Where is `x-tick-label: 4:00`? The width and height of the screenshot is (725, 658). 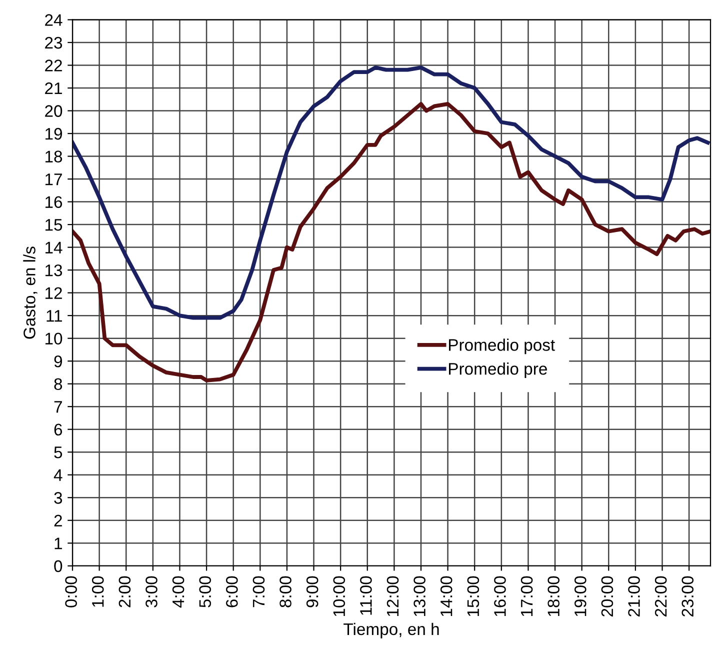
x-tick-label: 4:00 is located at coordinates (178, 592).